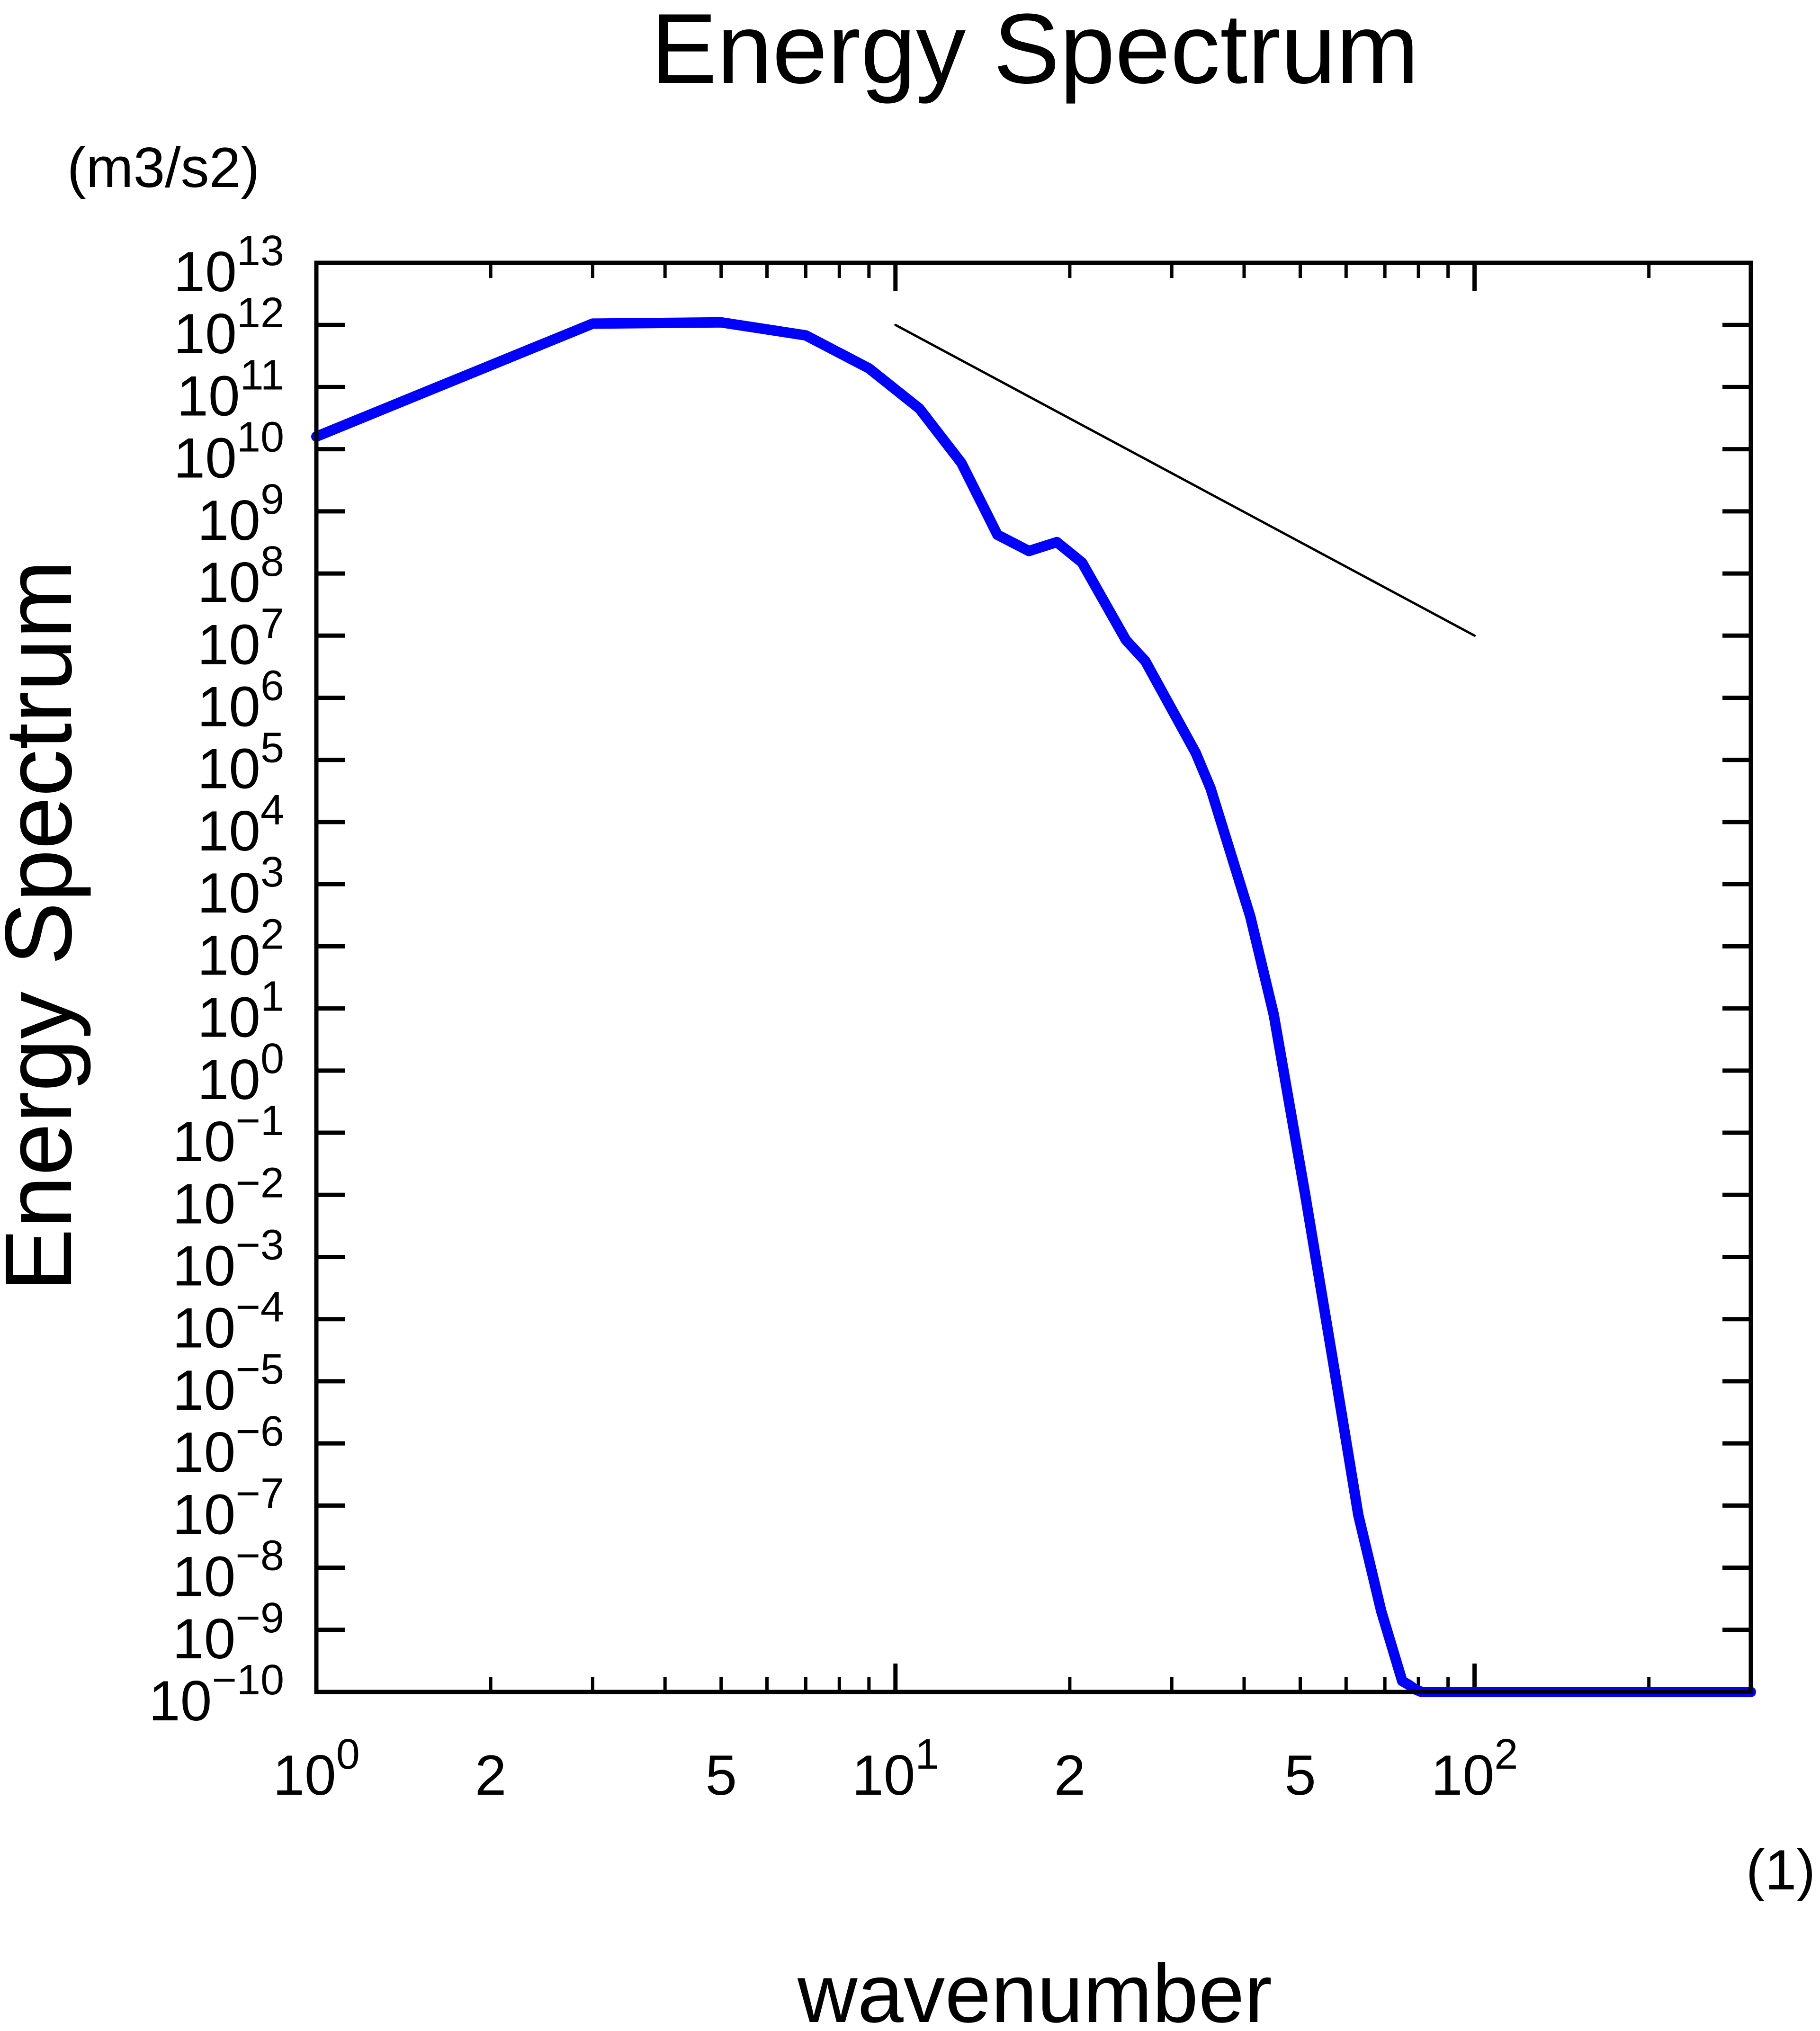 The width and height of the screenshot is (1820, 2031). Describe the element at coordinates (230, 390) in the screenshot. I see `y-tick-label: 10¹¹` at that location.